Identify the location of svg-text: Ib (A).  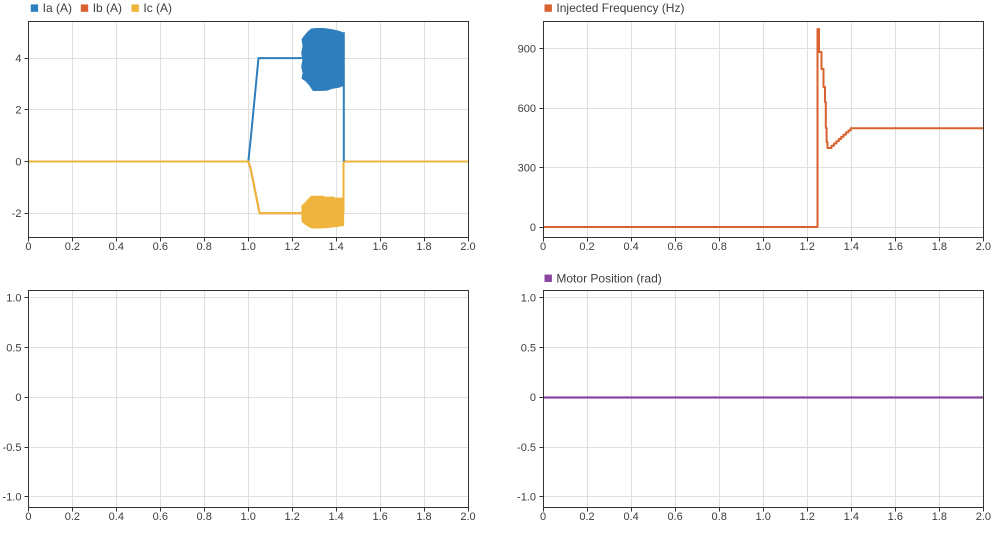
(107, 8).